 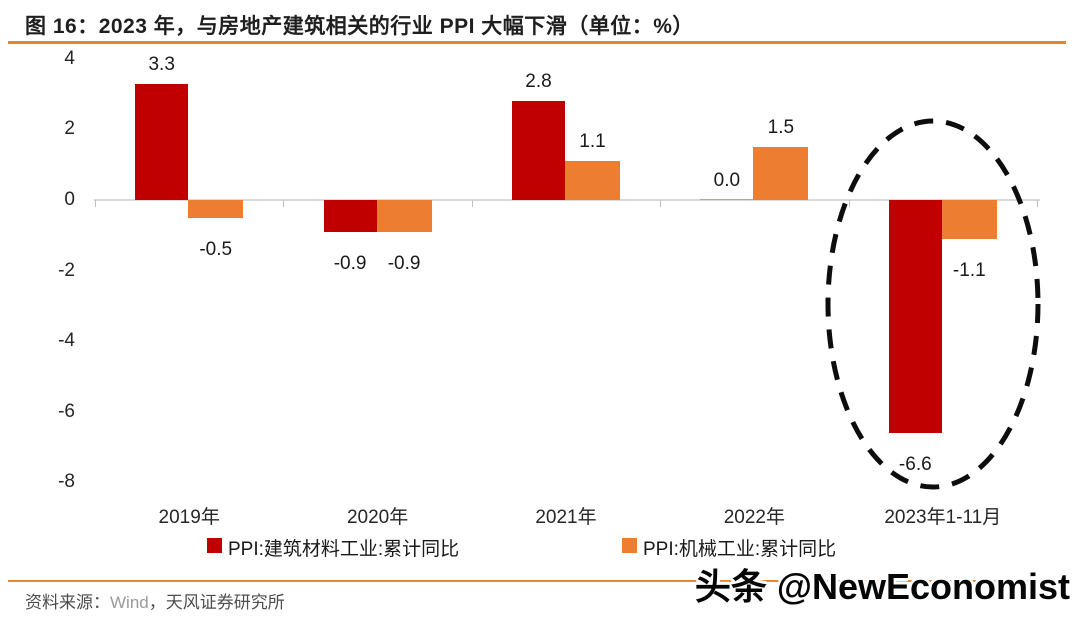 What do you see at coordinates (66, 482) in the screenshot?
I see `y-tick-label: -8` at bounding box center [66, 482].